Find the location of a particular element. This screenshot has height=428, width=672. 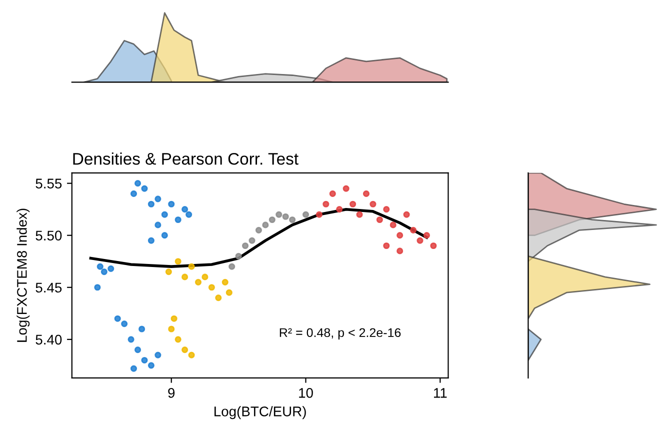

x-axis-title: Log(BTC/EUR) is located at coordinates (260, 413).